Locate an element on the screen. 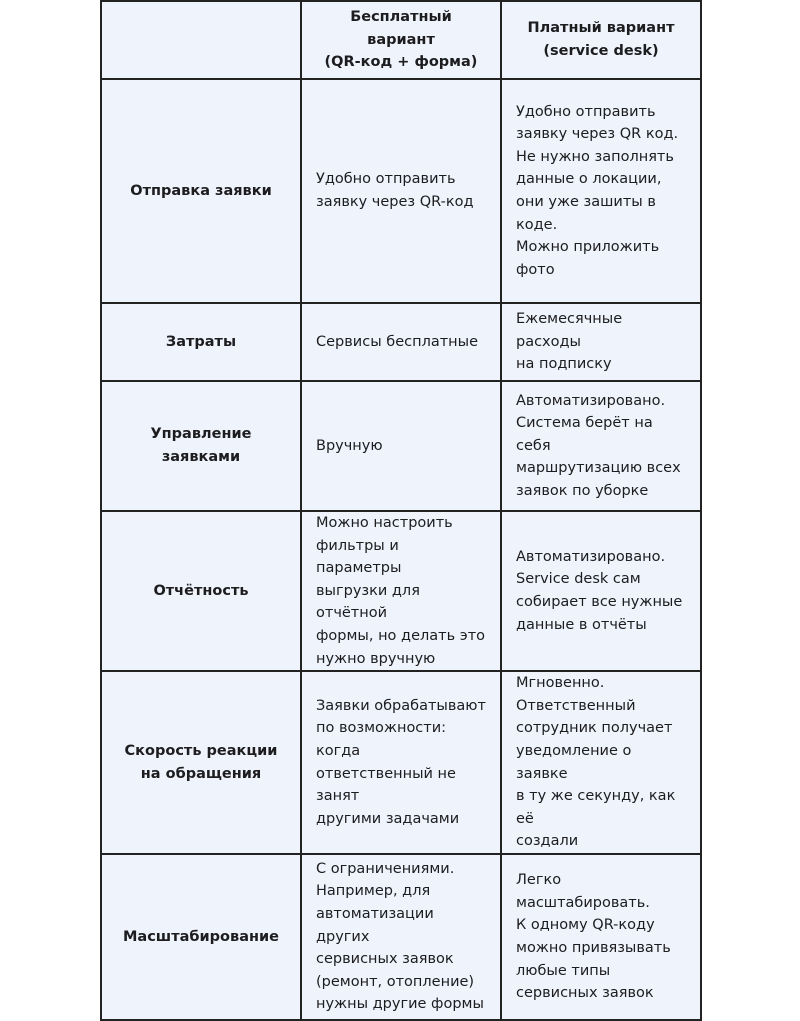  row-label: Отчётность is located at coordinates (201, 591).